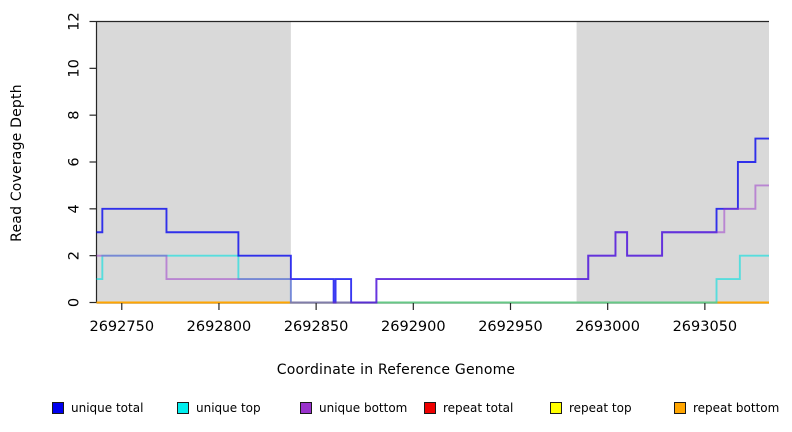  I want to click on legend-label: repeat top, so click(600, 408).